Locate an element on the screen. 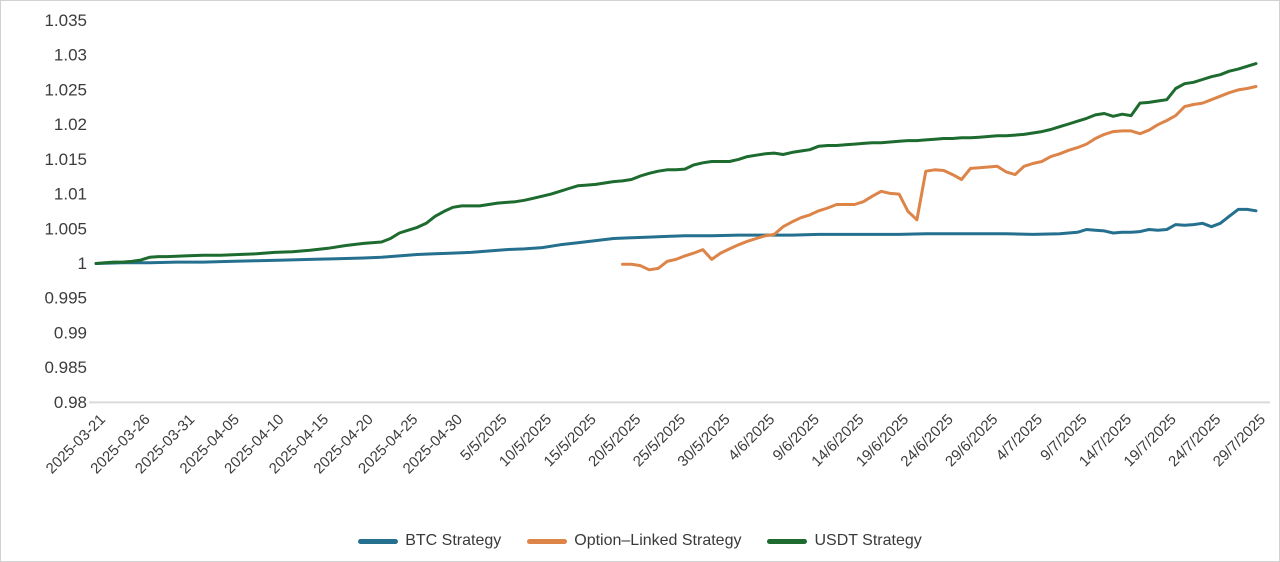 This screenshot has width=1280, height=562. y-axis-label: 0.985 is located at coordinates (65, 367).